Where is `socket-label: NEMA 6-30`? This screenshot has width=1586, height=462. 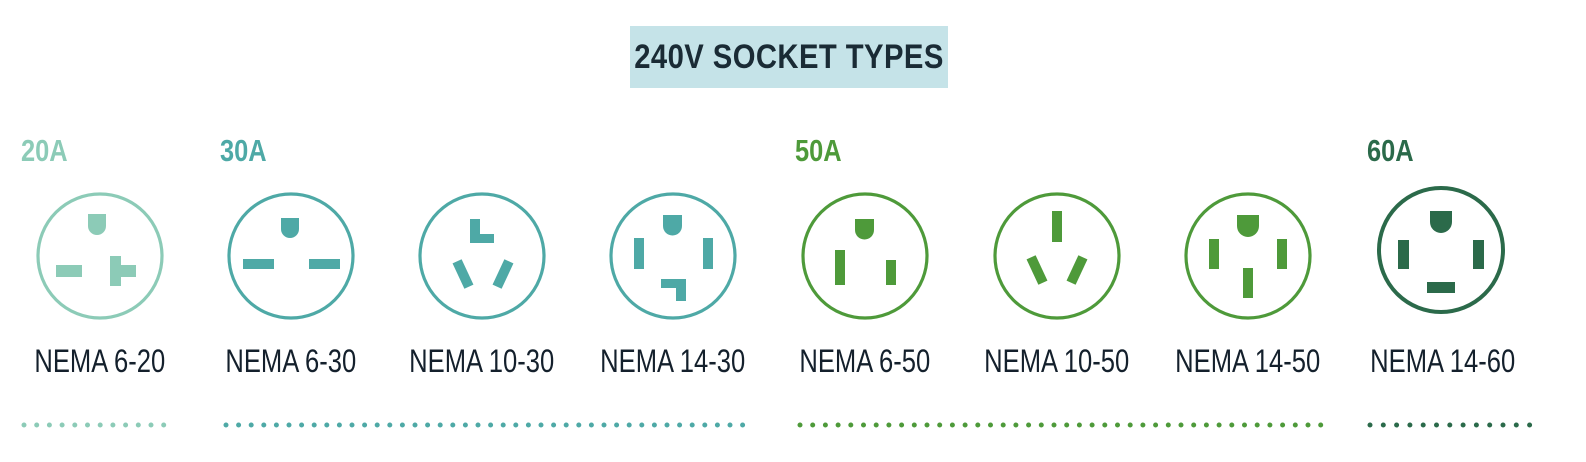
socket-label: NEMA 6-30 is located at coordinates (291, 361).